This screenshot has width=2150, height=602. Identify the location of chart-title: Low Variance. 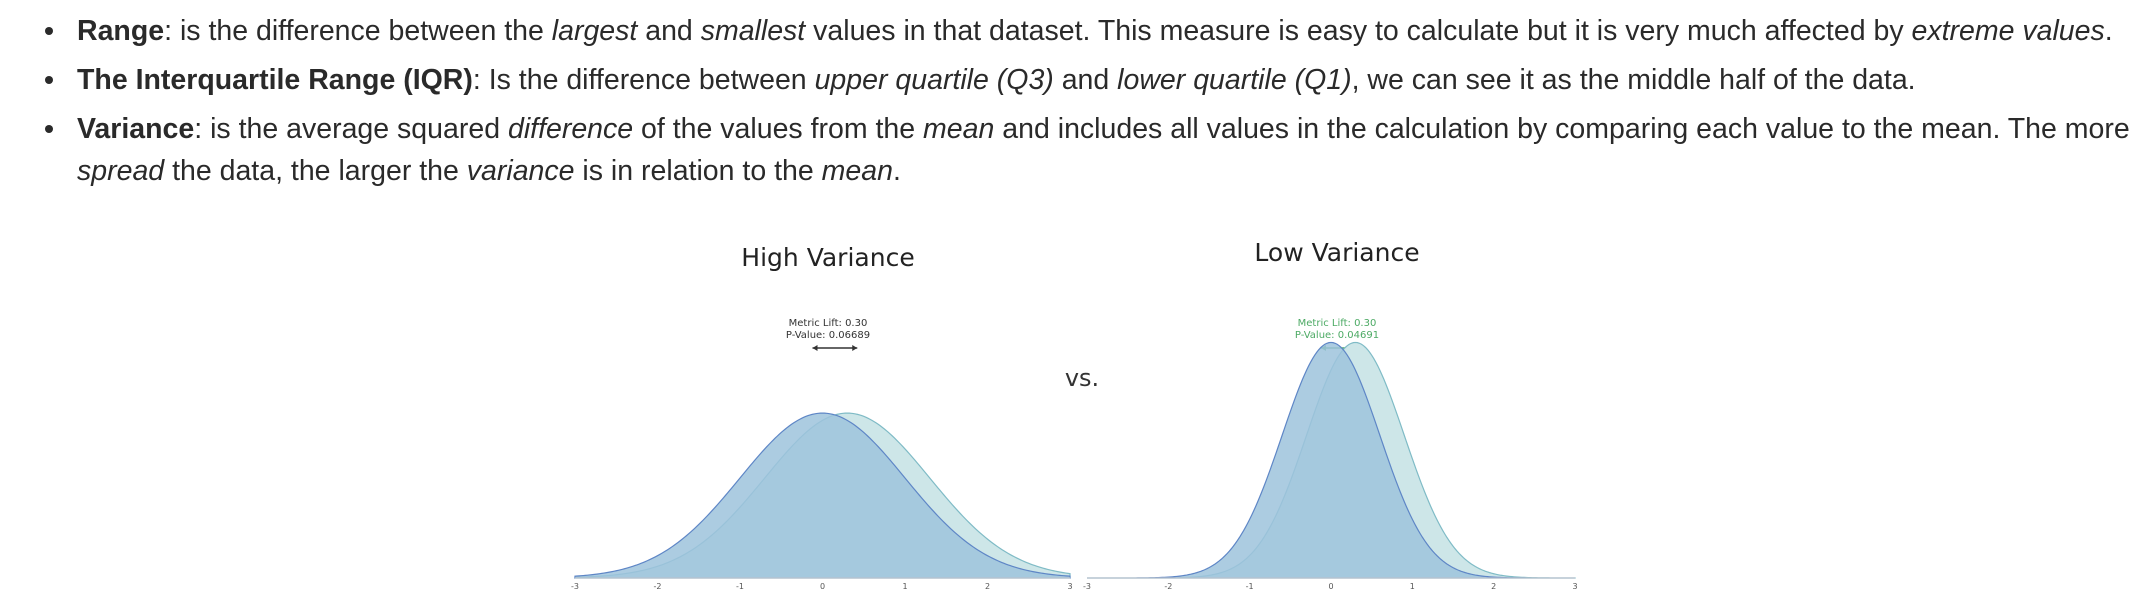
(1336, 252).